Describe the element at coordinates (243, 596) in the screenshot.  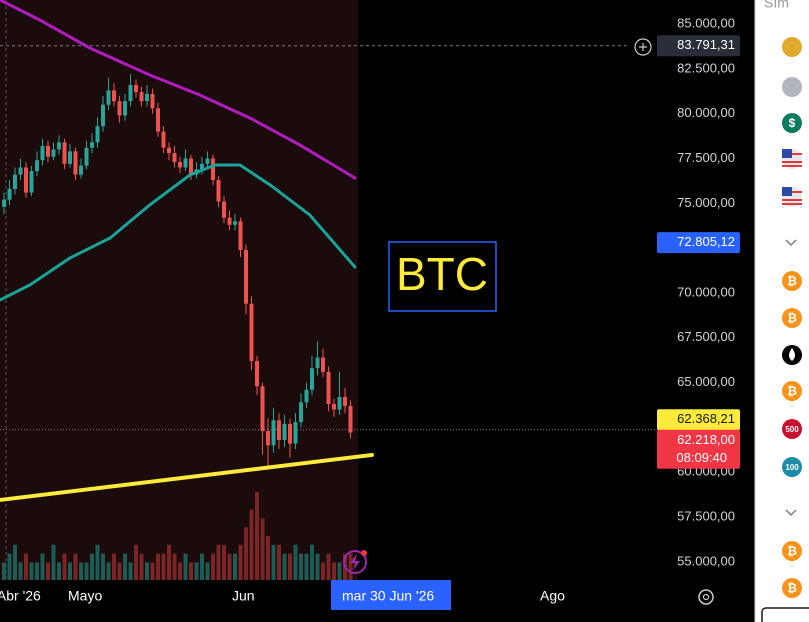
I see `x-tick-label: Jun` at that location.